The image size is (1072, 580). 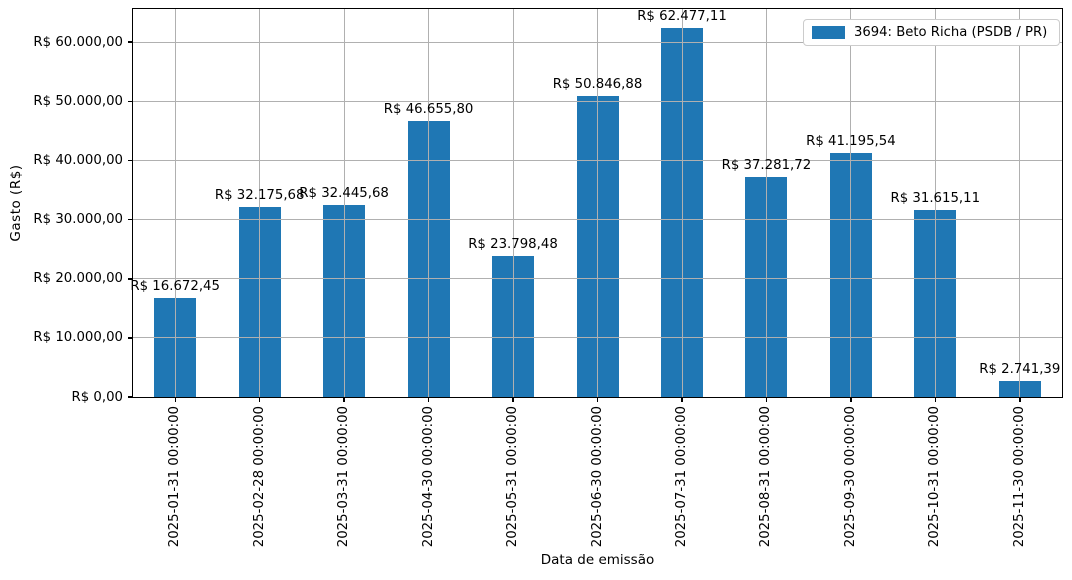 I want to click on y-tick-label: R$ 50.000,00, so click(x=78, y=101).